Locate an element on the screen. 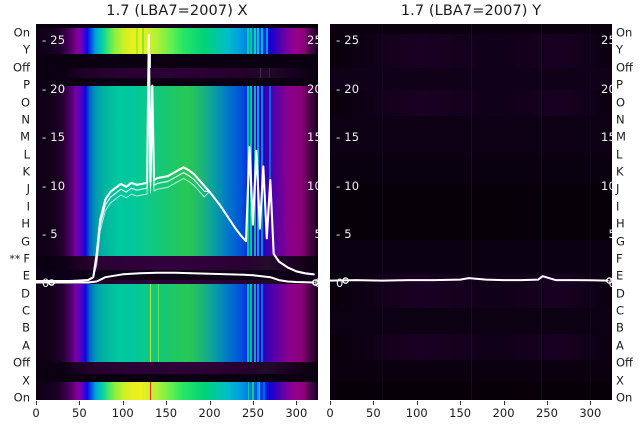 This screenshot has width=640, height=440. category-label-o-4: O is located at coordinates (25, 101).